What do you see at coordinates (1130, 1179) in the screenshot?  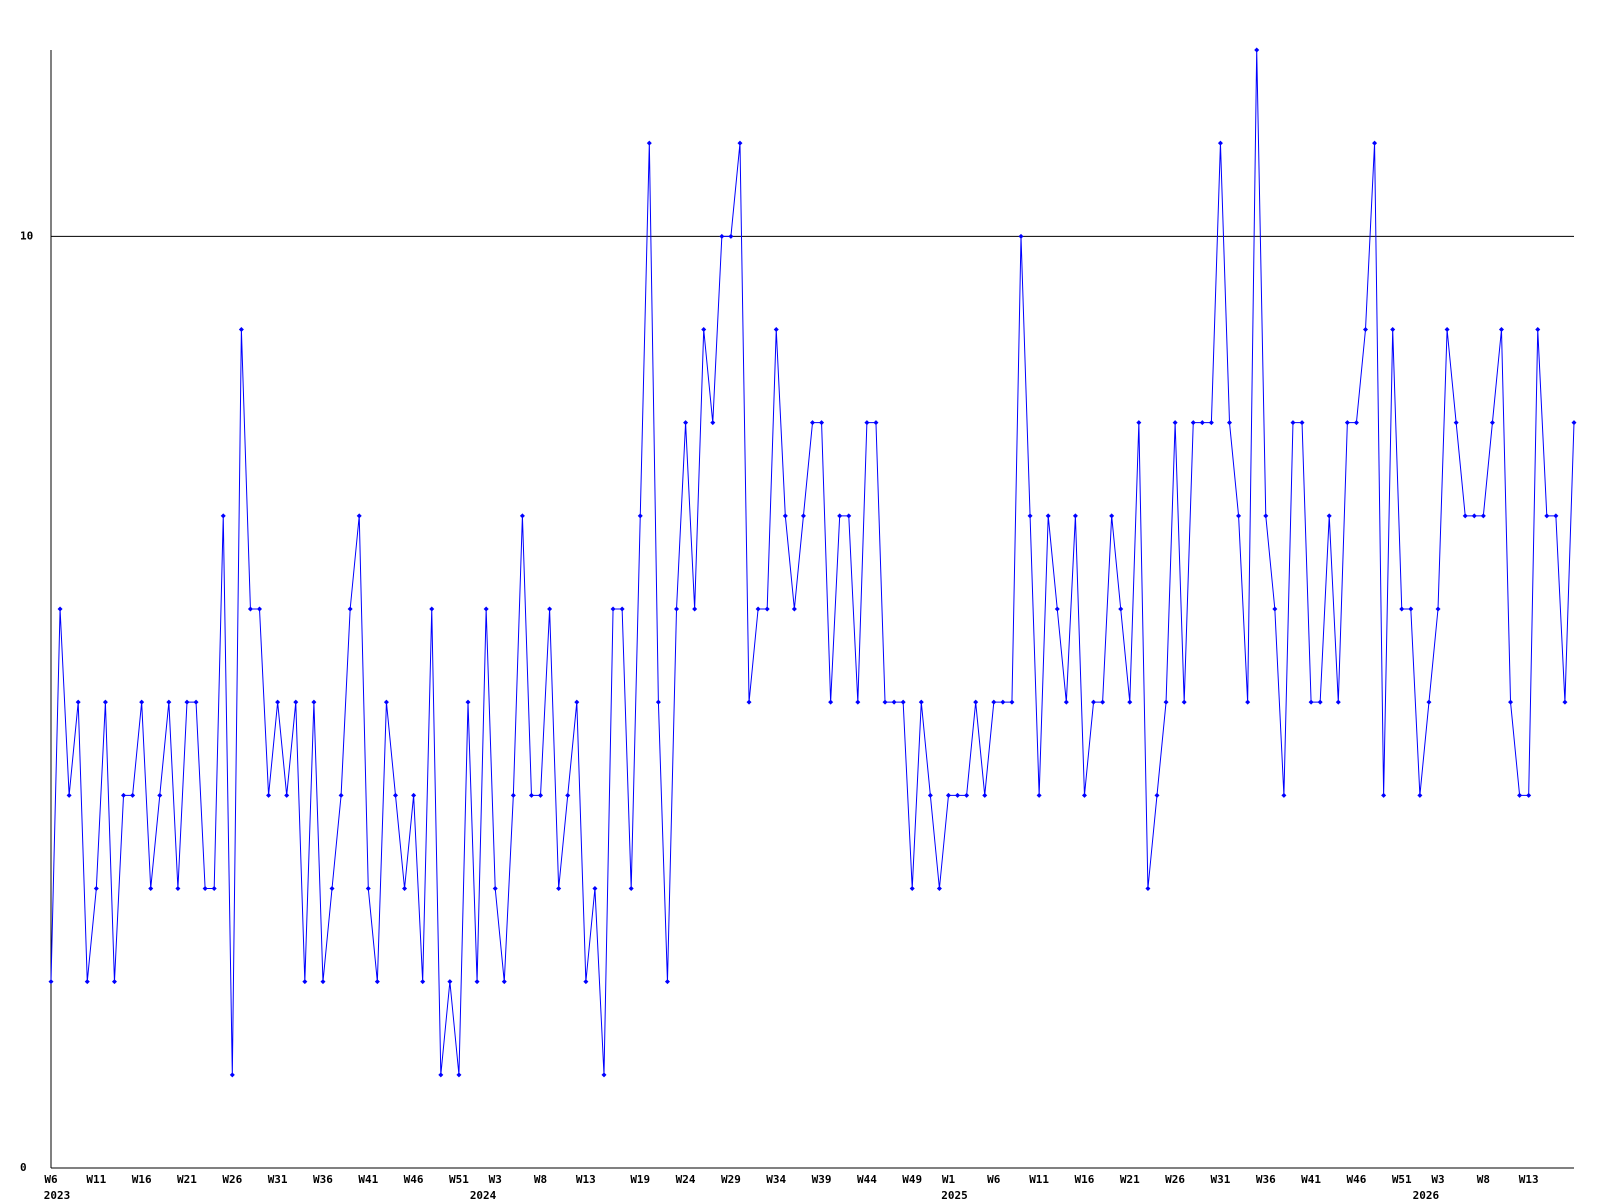 I see `x-tick-label: W21` at bounding box center [1130, 1179].